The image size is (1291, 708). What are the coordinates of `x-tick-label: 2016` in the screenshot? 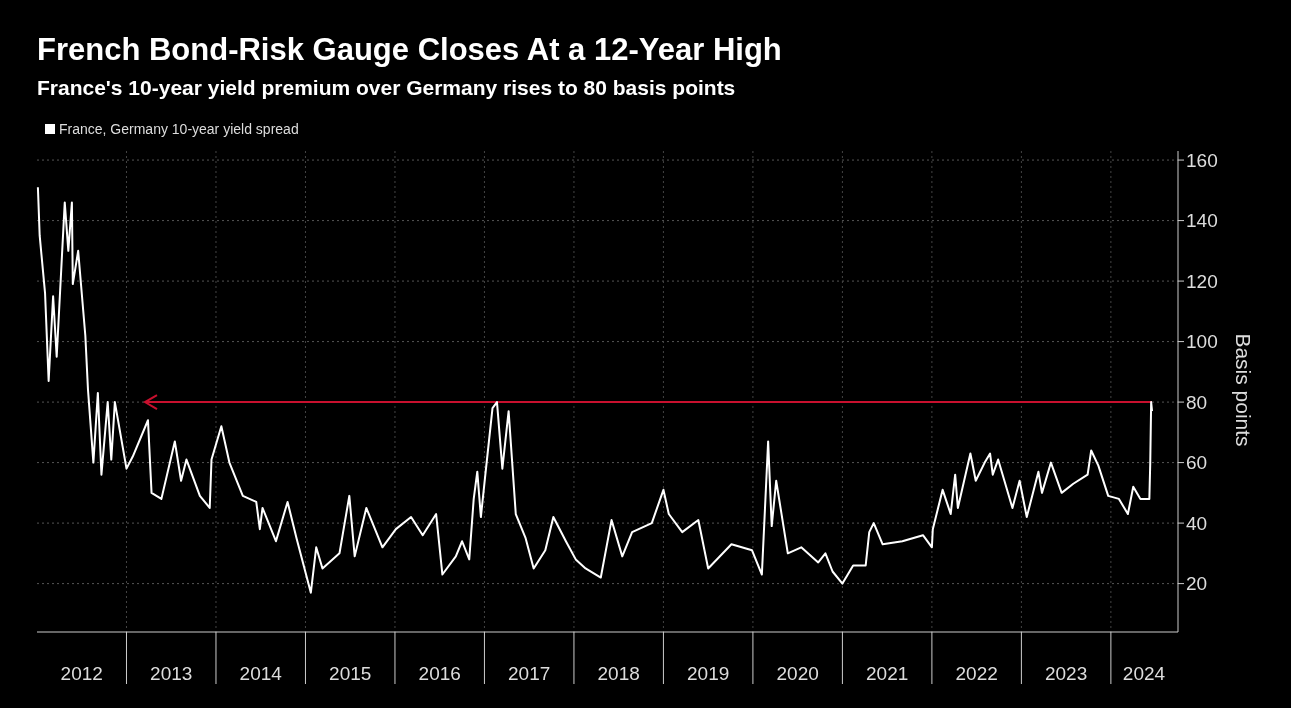 It's located at (439, 673).